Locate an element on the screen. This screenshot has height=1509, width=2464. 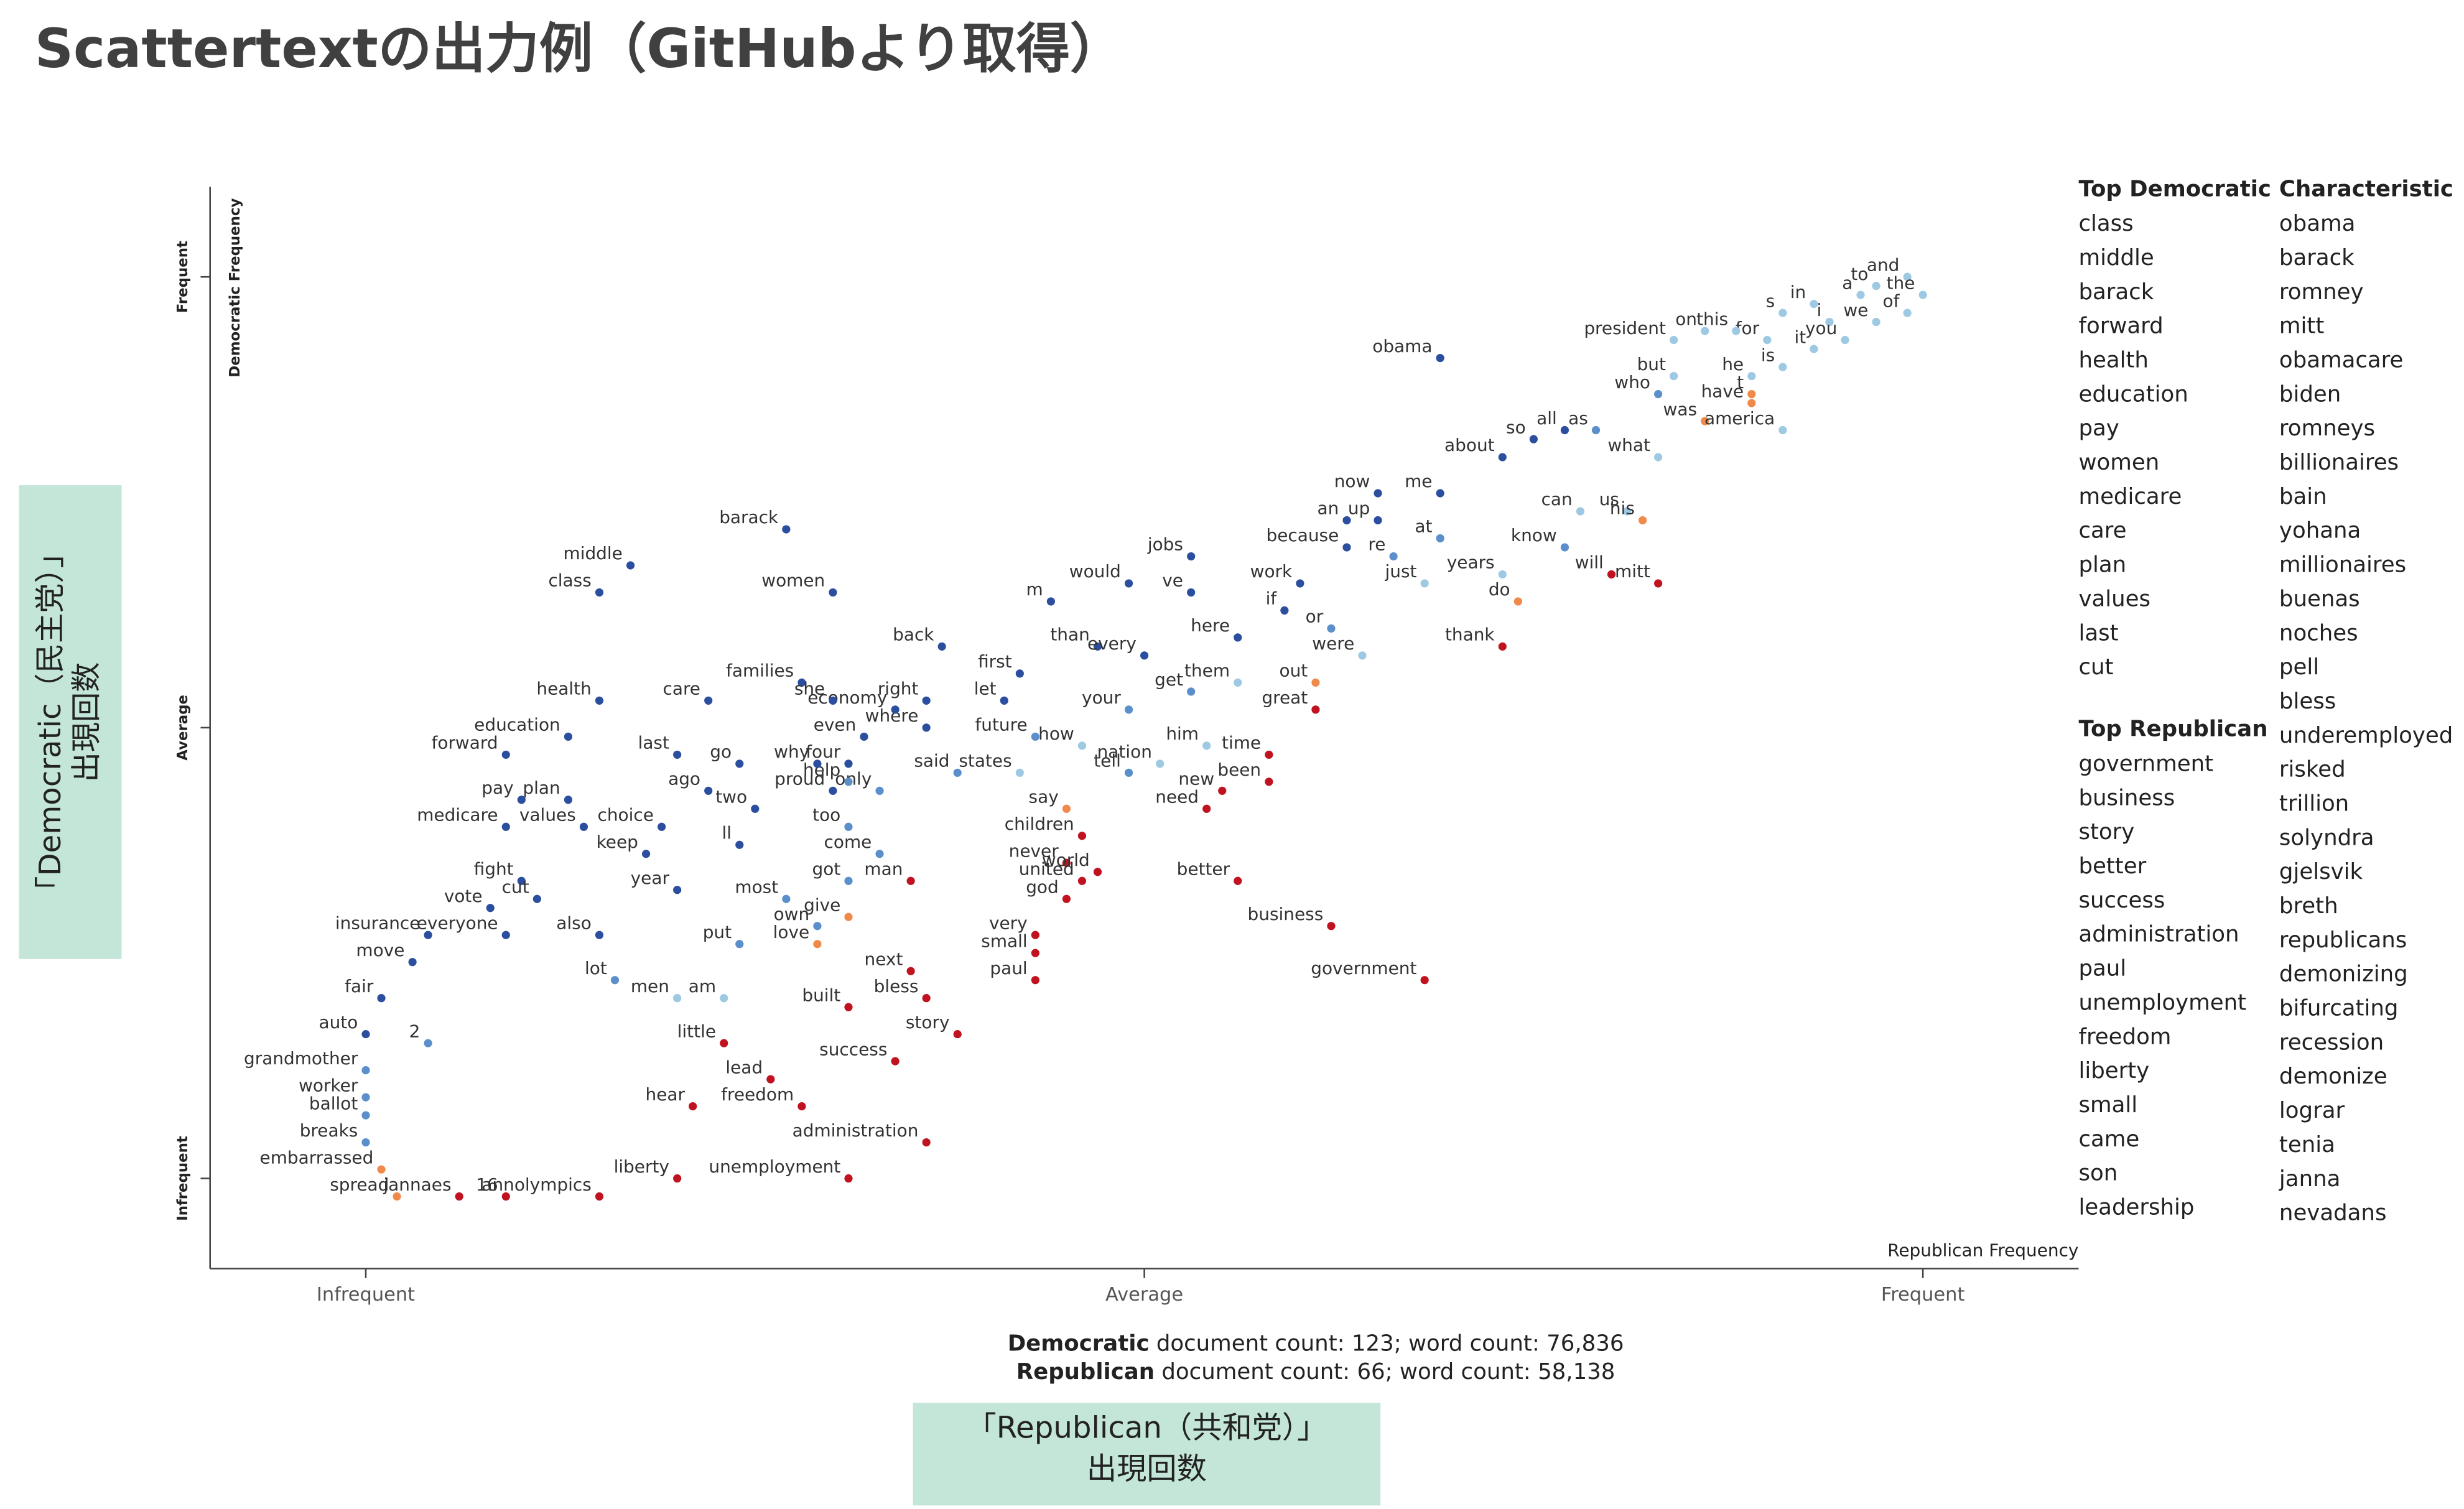
point-label: for is located at coordinates (1748, 328).